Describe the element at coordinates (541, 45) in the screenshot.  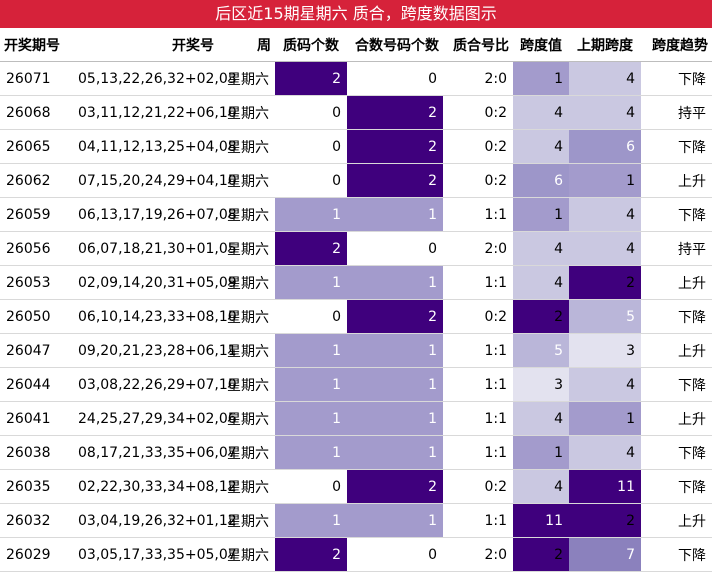
I see `col-header-span: 跨度值` at that location.